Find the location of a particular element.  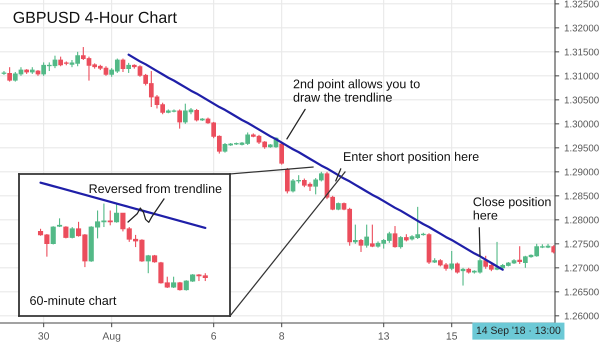

y-tick-label: 1.28500 is located at coordinates (581, 196).